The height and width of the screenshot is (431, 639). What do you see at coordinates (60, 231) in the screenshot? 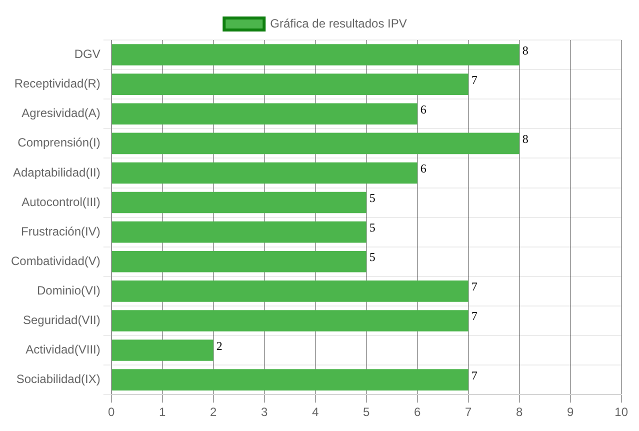
I see `y-tick-label: Frustración(IV)` at bounding box center [60, 231].